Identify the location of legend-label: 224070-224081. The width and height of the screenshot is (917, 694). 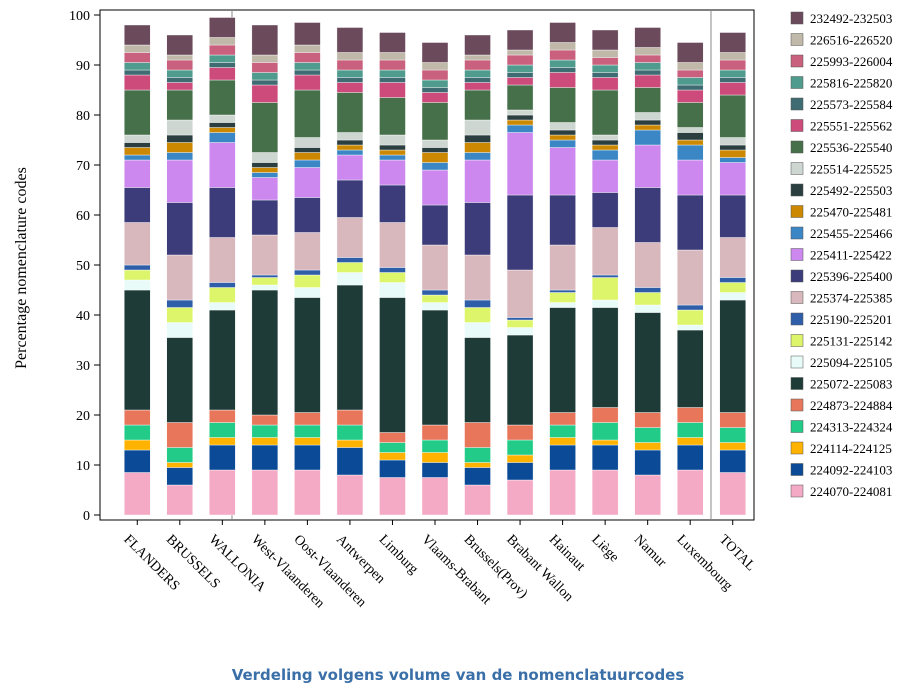
(851, 491).